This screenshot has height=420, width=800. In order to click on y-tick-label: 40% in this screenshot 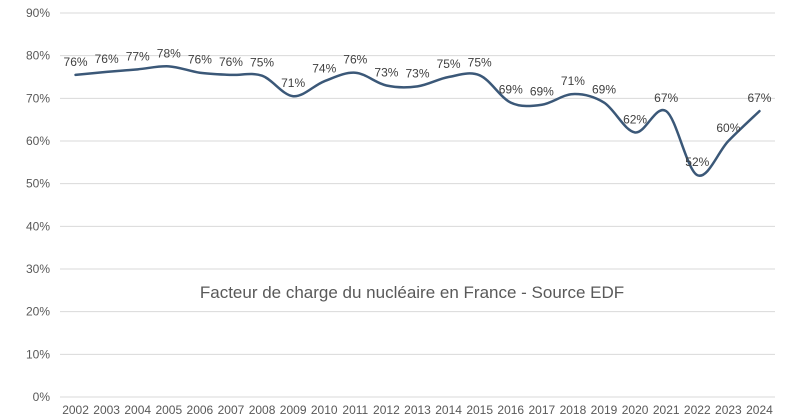, I will do `click(38, 226)`.